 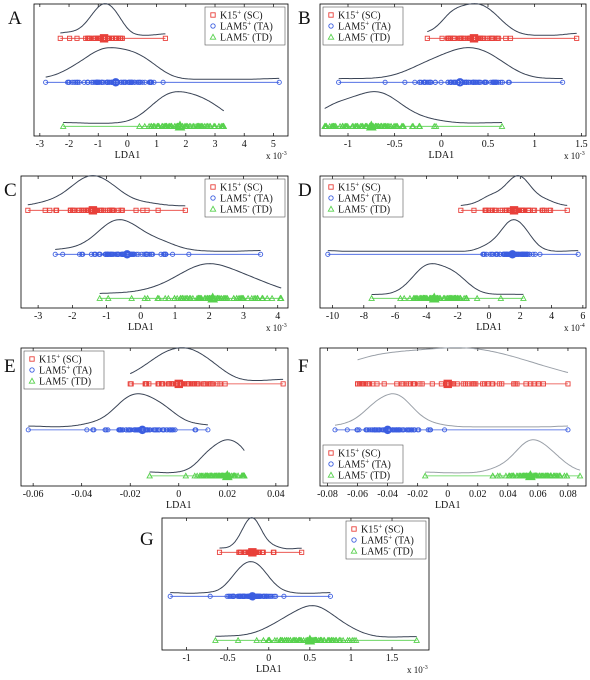 I want to click on x-tick-label: 0.04, so click(x=276, y=494).